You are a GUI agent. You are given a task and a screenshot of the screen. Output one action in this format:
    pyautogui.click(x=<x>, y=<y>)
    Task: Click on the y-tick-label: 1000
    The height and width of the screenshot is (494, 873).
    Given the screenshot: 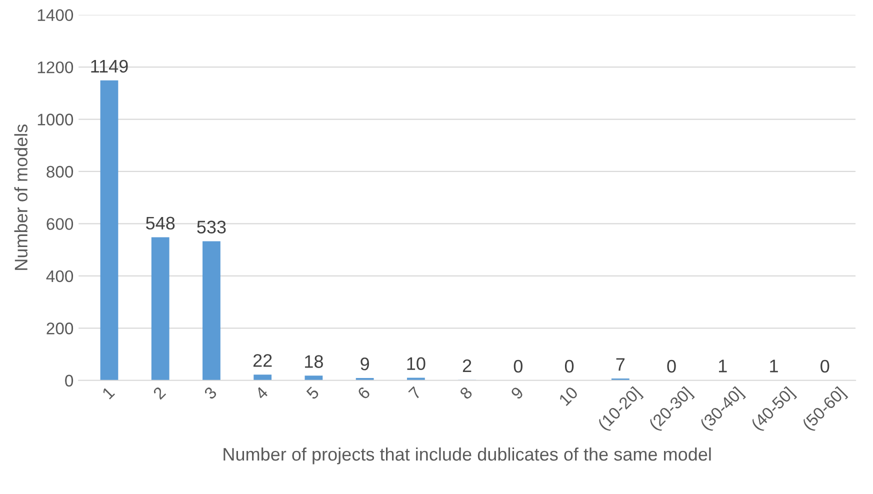 What is the action you would take?
    pyautogui.click(x=56, y=120)
    